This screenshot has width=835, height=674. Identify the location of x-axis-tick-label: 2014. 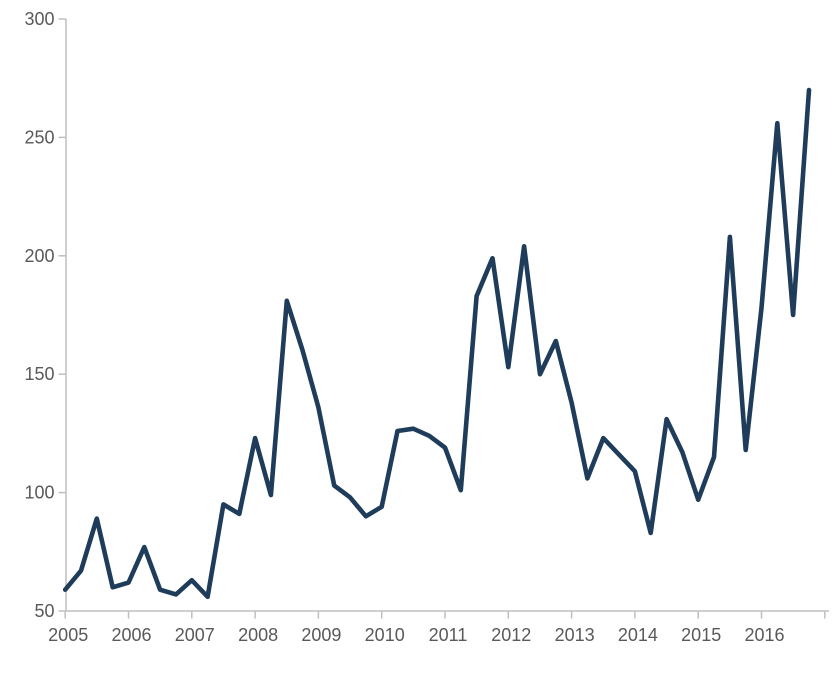
(638, 635).